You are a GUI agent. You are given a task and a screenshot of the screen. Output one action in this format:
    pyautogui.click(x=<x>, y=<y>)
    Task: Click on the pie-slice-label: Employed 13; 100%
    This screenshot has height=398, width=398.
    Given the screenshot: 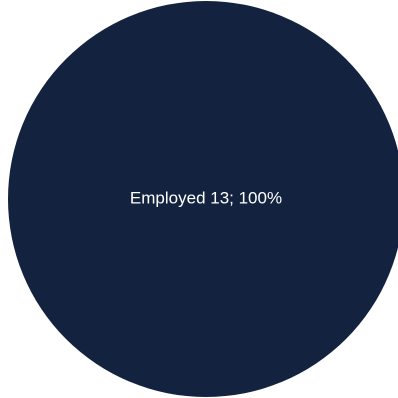 What is the action you would take?
    pyautogui.click(x=206, y=197)
    